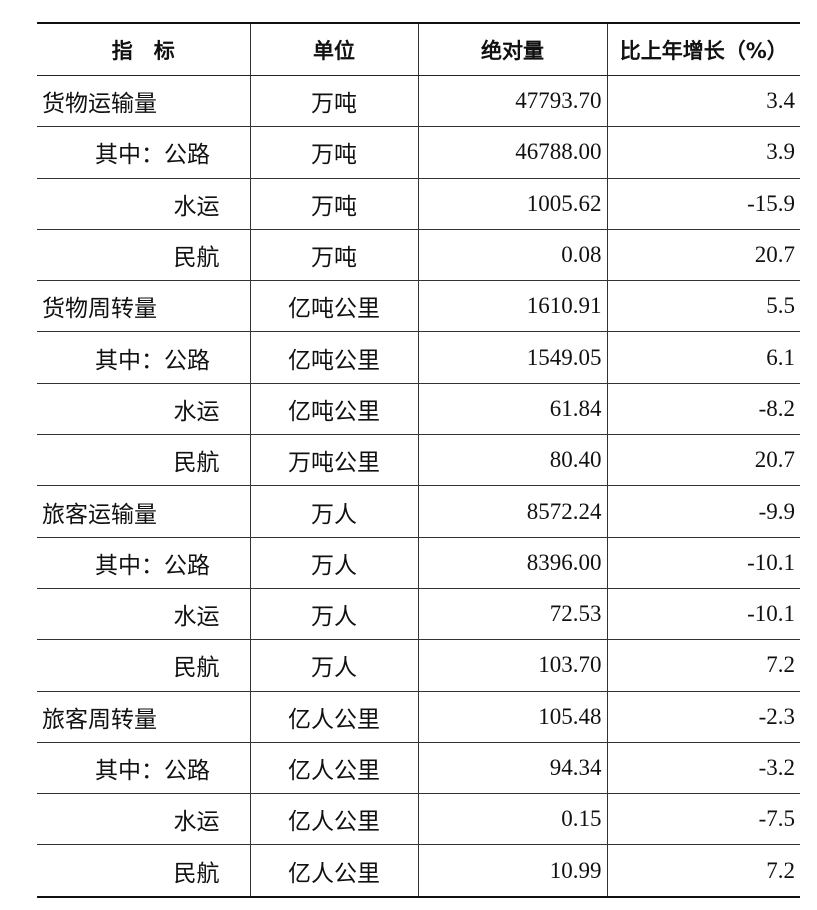 This screenshot has width=817, height=910. I want to click on table-row: 其中：公路 万人 8396.00 -10.1, so click(418, 563).